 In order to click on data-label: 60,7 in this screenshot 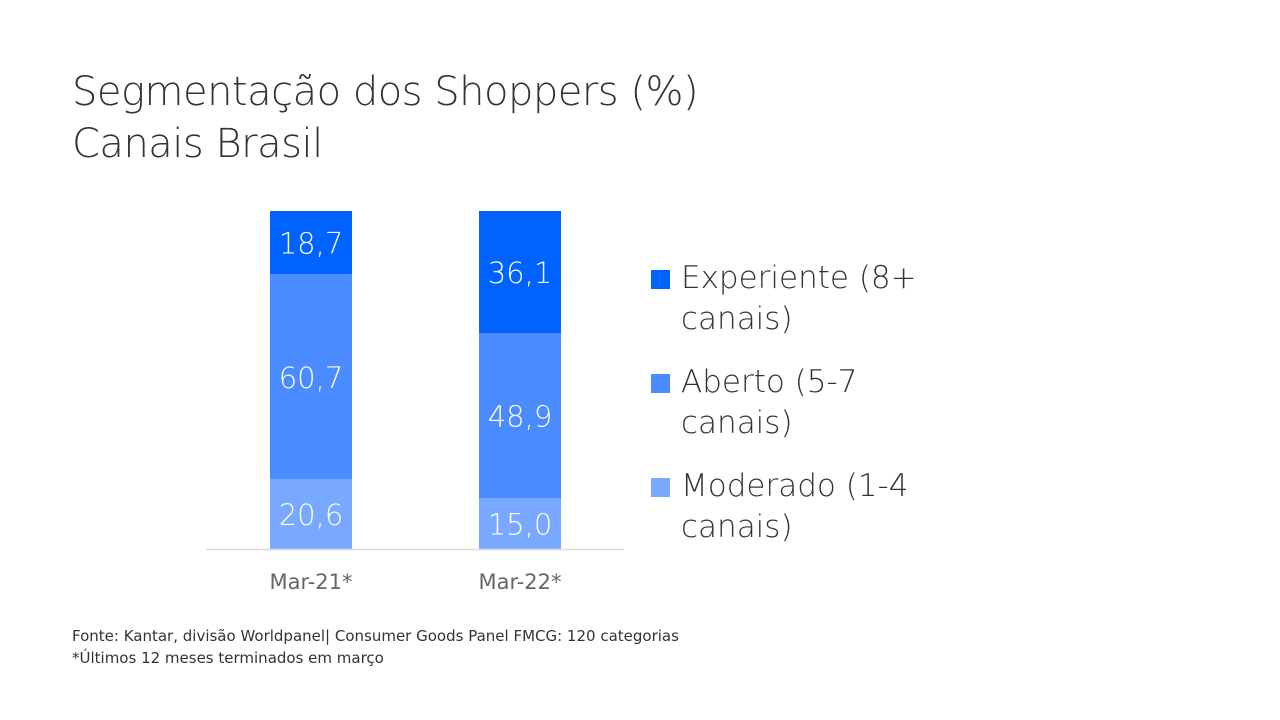, I will do `click(311, 378)`.